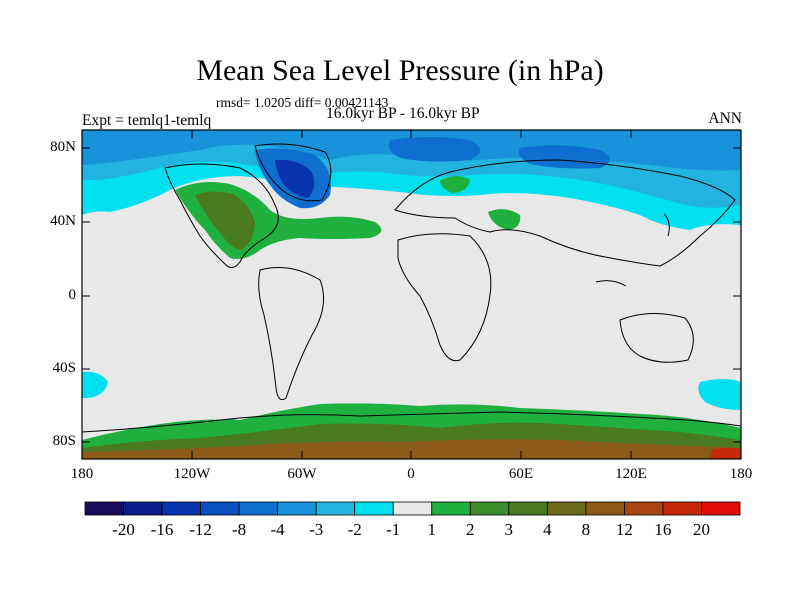 This screenshot has width=800, height=600. What do you see at coordinates (411, 474) in the screenshot?
I see `lon-label-0: 0` at bounding box center [411, 474].